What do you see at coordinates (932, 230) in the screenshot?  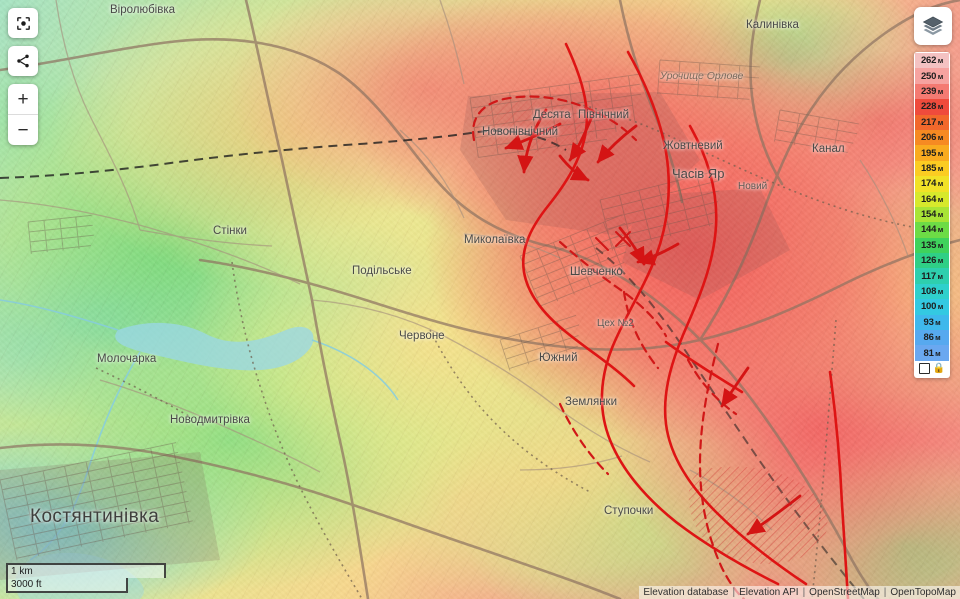 I see `legend-step: 144 м` at bounding box center [932, 230].